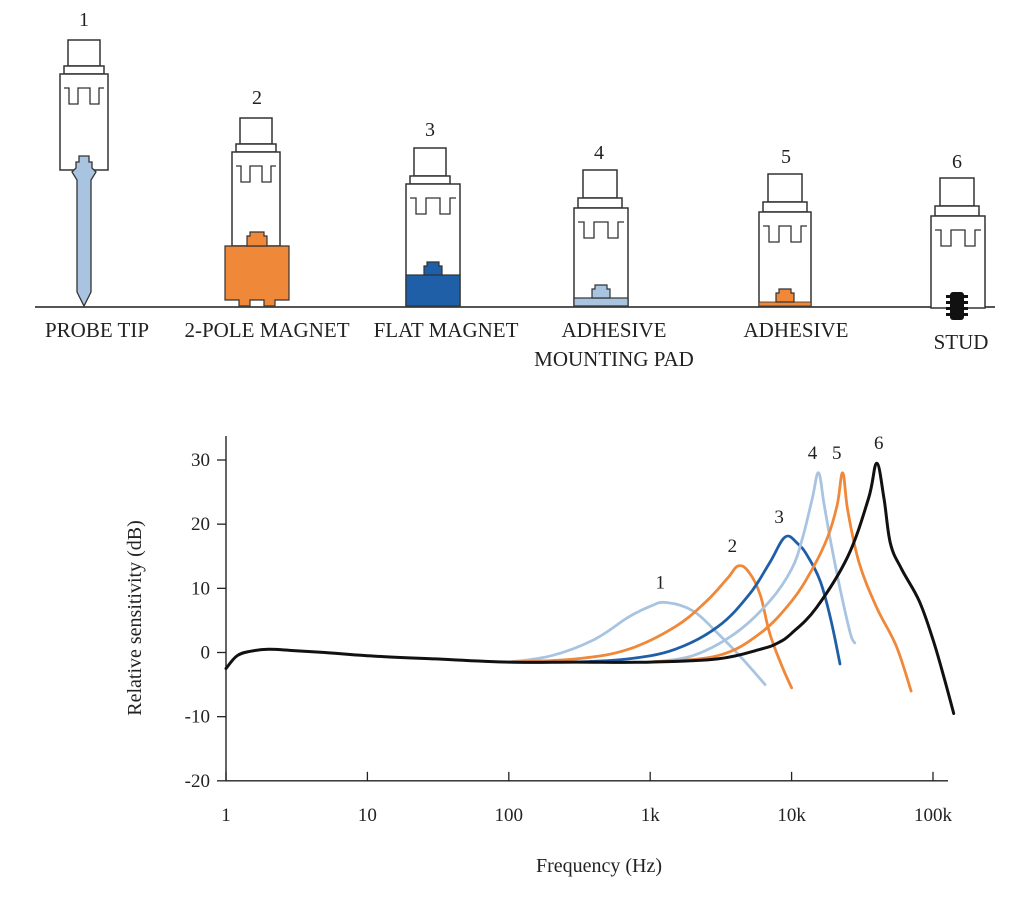 The image size is (1024, 905). I want to click on mount-1-probe-tip: 1 PROBE TIP, so click(97, 175).